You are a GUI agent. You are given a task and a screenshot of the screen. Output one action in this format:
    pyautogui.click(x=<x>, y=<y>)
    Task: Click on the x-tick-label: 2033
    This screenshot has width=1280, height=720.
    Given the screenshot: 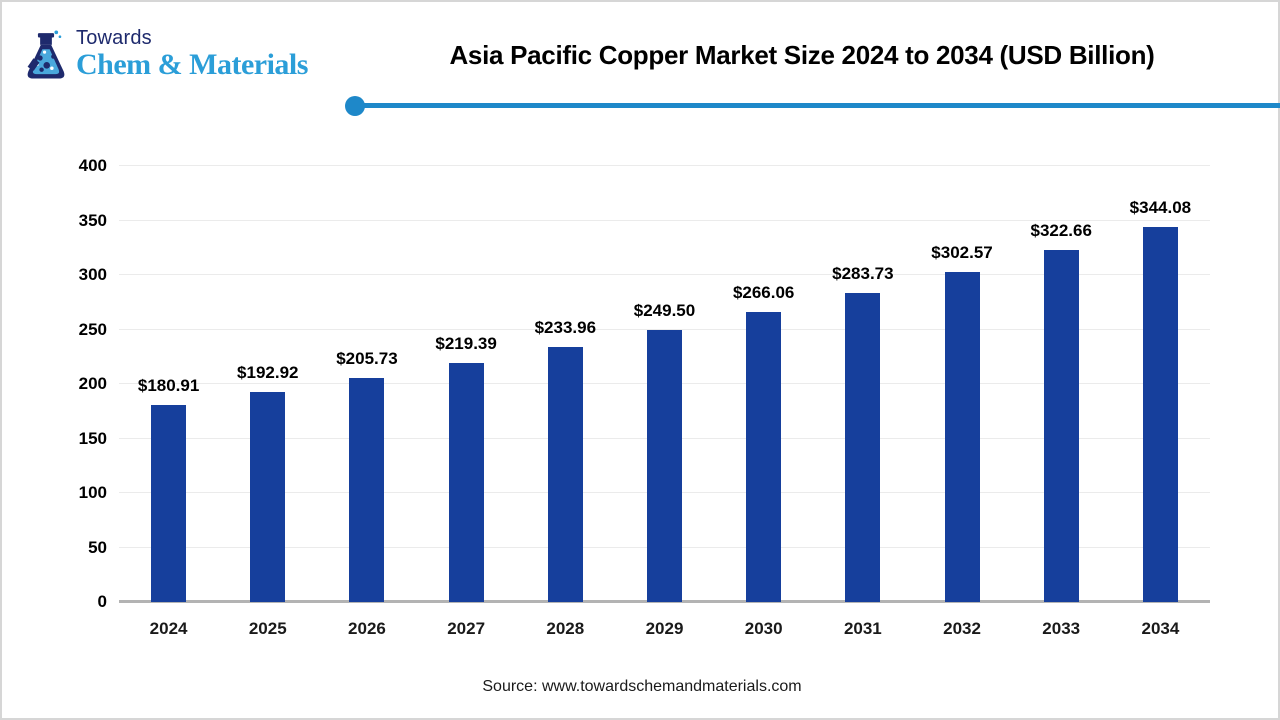 What is the action you would take?
    pyautogui.click(x=1061, y=628)
    